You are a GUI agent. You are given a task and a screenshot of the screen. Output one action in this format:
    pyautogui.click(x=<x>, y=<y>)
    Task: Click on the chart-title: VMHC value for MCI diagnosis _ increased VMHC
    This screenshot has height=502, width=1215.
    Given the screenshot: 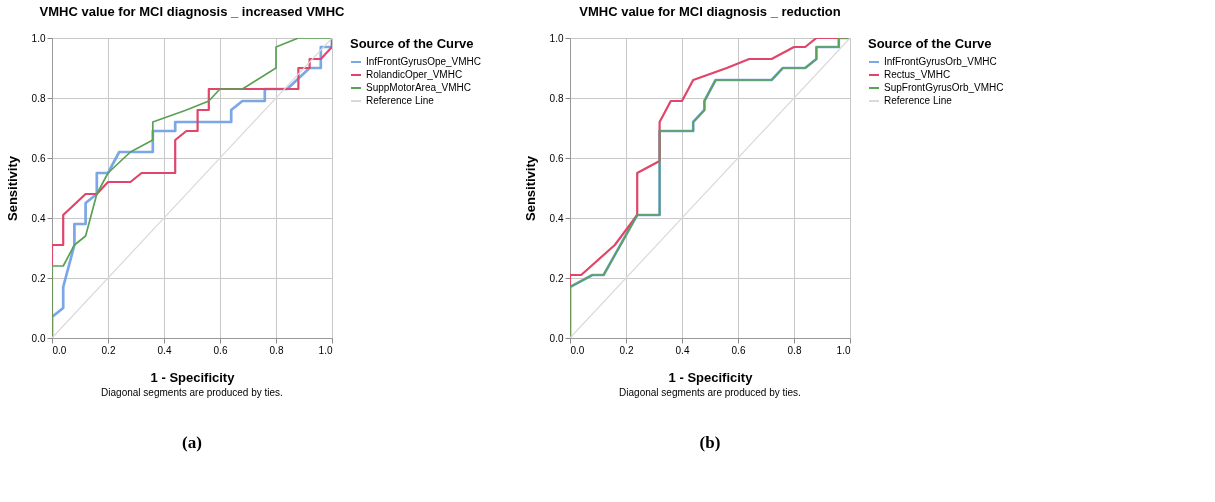 What is the action you would take?
    pyautogui.click(x=192, y=11)
    